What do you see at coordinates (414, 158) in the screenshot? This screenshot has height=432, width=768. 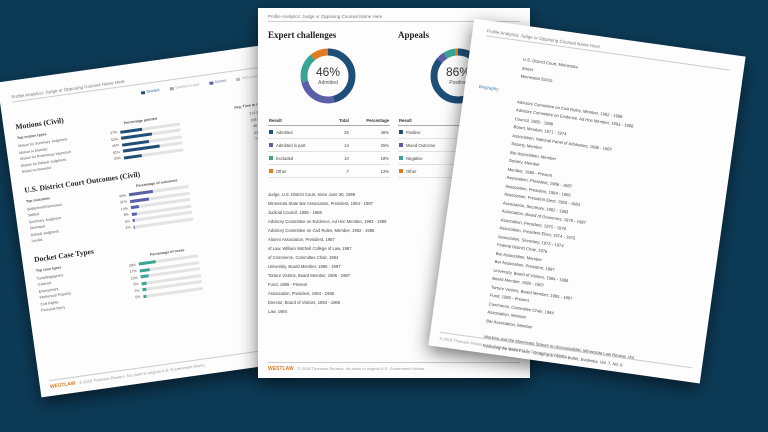 I see `result-label: Negative` at bounding box center [414, 158].